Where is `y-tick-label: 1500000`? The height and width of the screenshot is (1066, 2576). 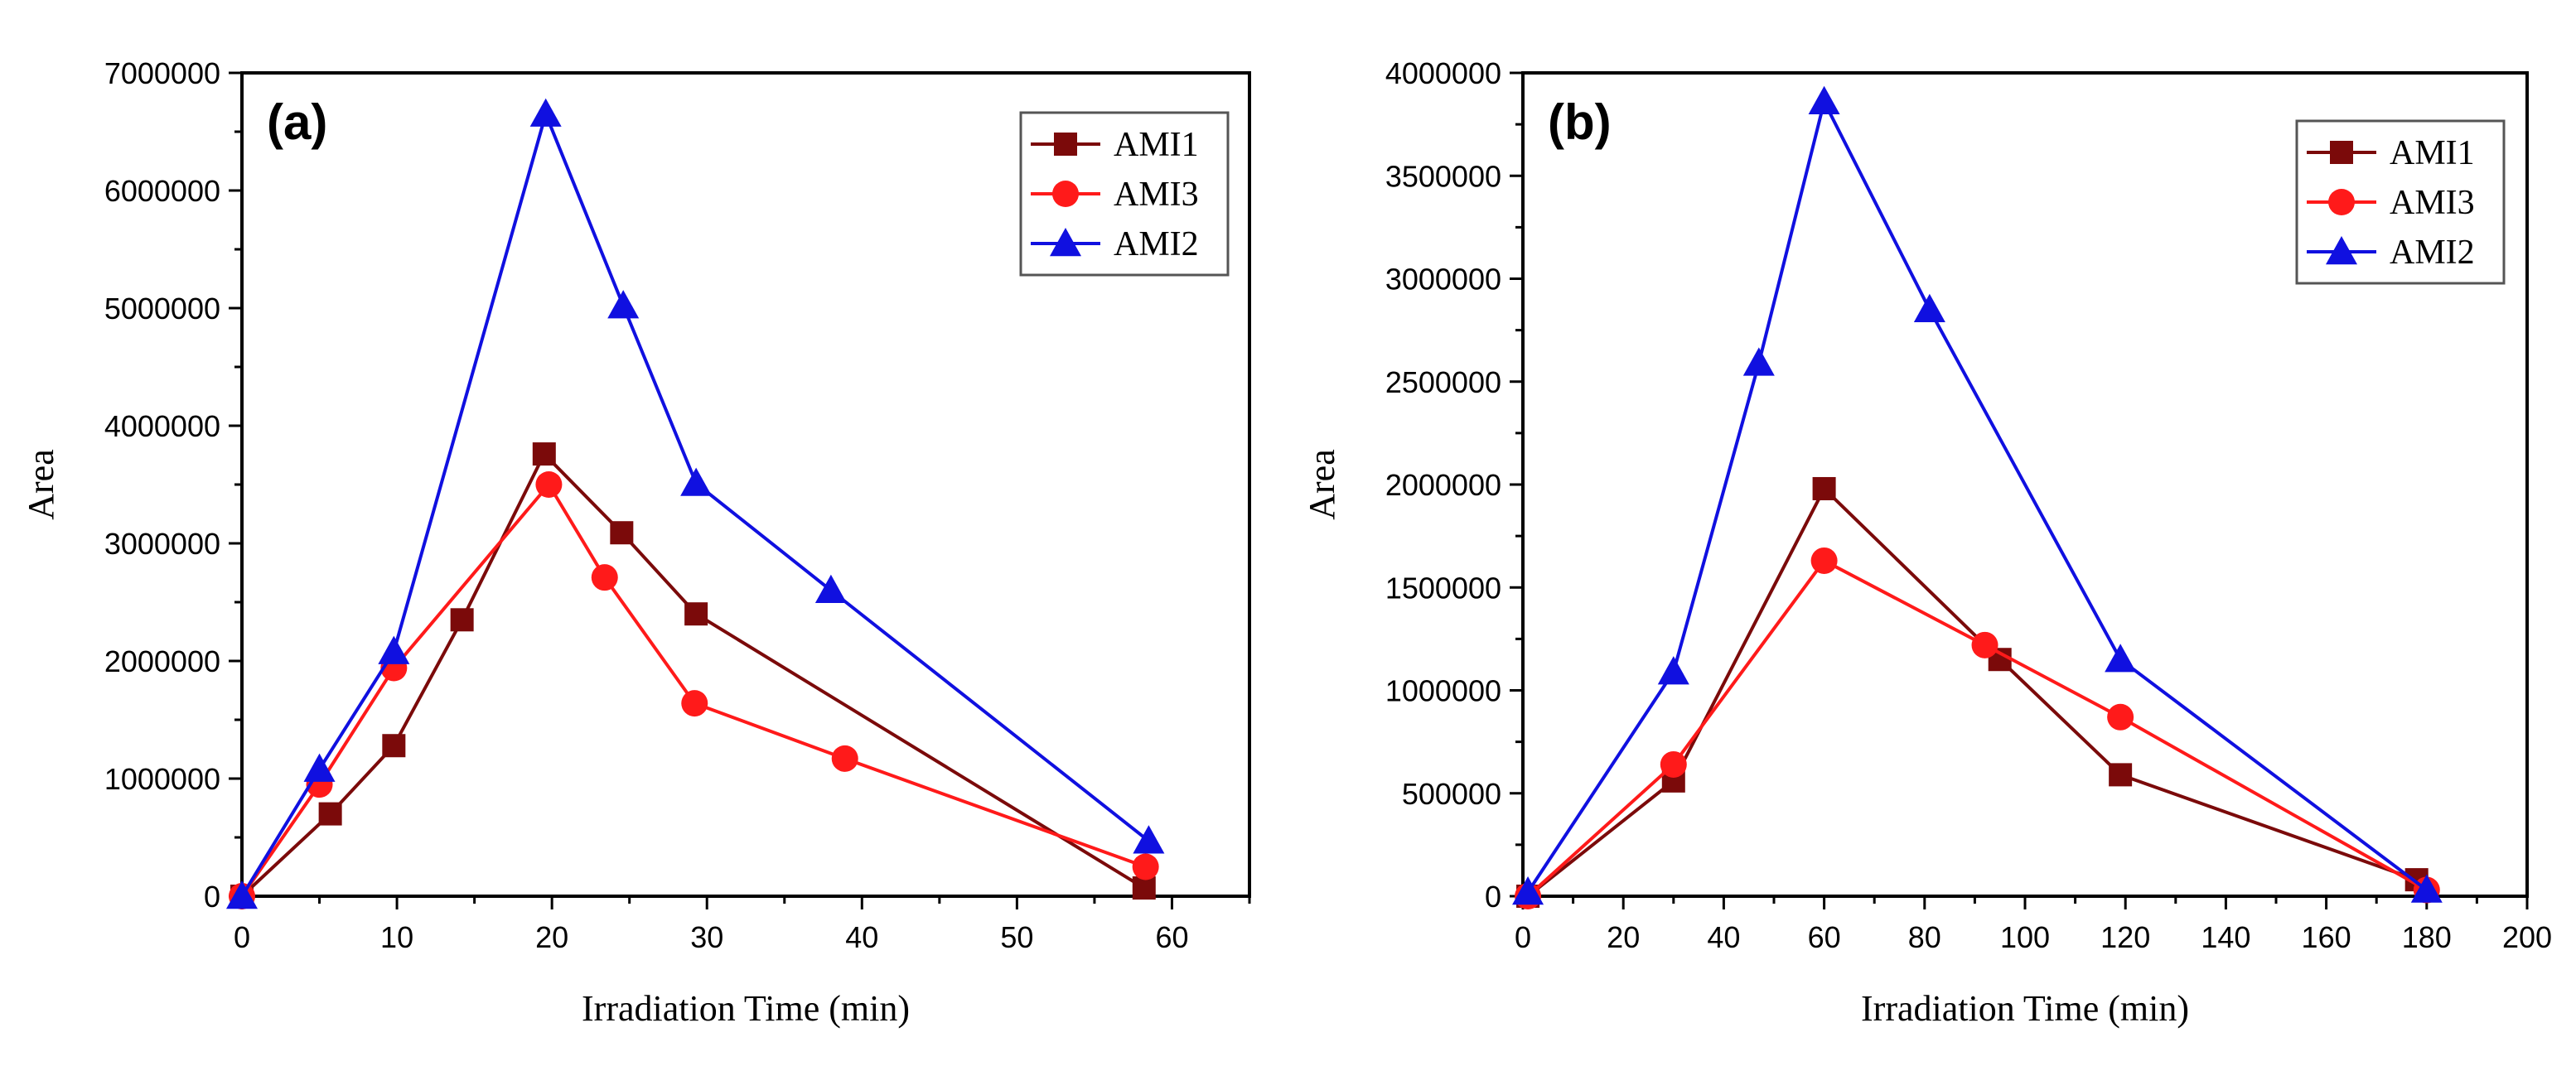
y-tick-label: 1500000 is located at coordinates (1443, 588).